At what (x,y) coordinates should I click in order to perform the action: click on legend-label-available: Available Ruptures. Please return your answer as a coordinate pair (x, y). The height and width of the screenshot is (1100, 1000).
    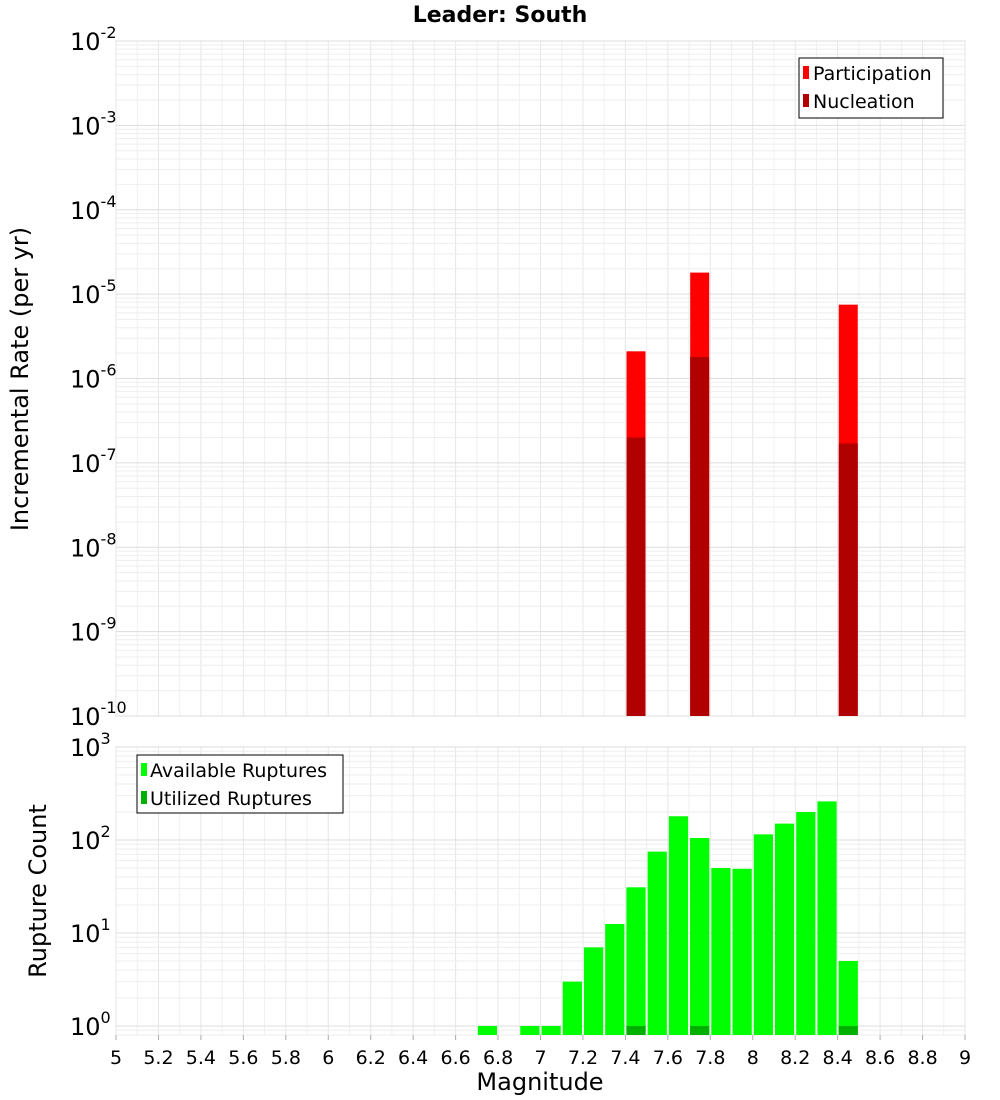
    Looking at the image, I should click on (238, 771).